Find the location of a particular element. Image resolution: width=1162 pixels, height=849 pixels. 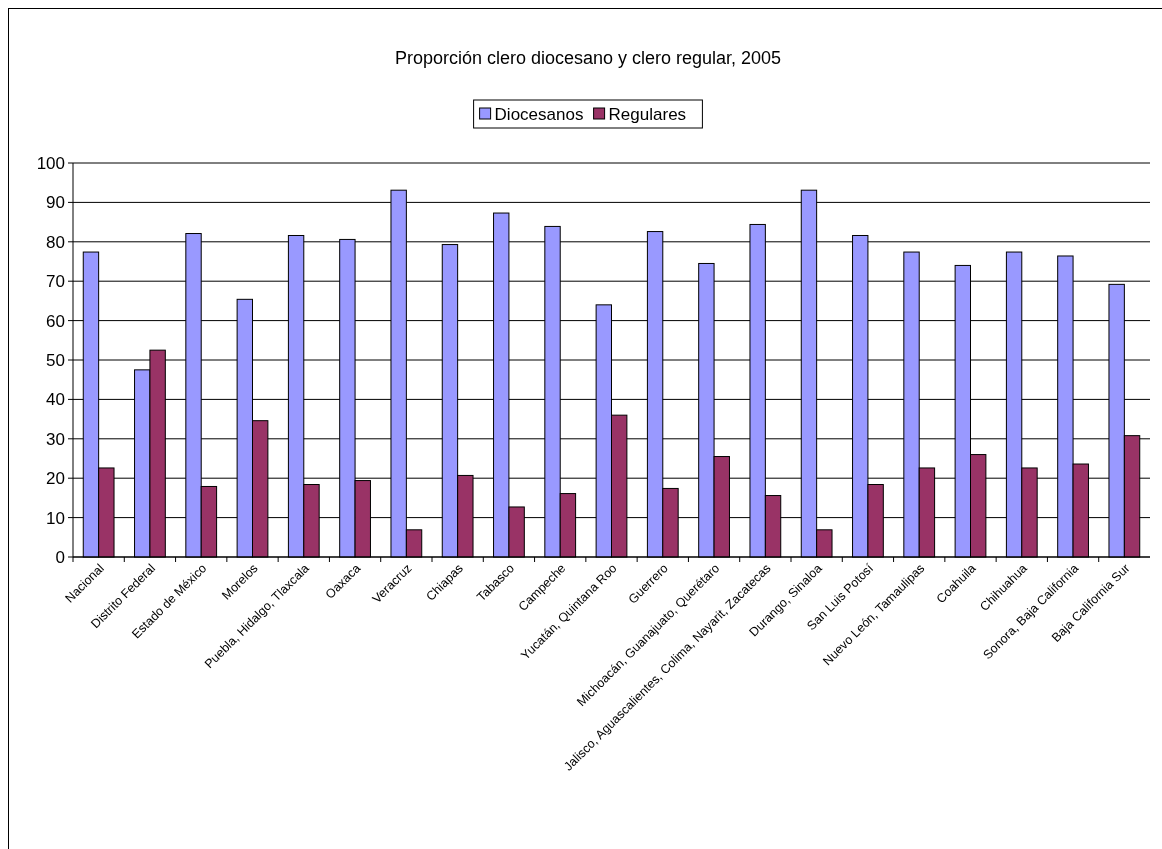

y-tick-label: 30 is located at coordinates (55, 439).